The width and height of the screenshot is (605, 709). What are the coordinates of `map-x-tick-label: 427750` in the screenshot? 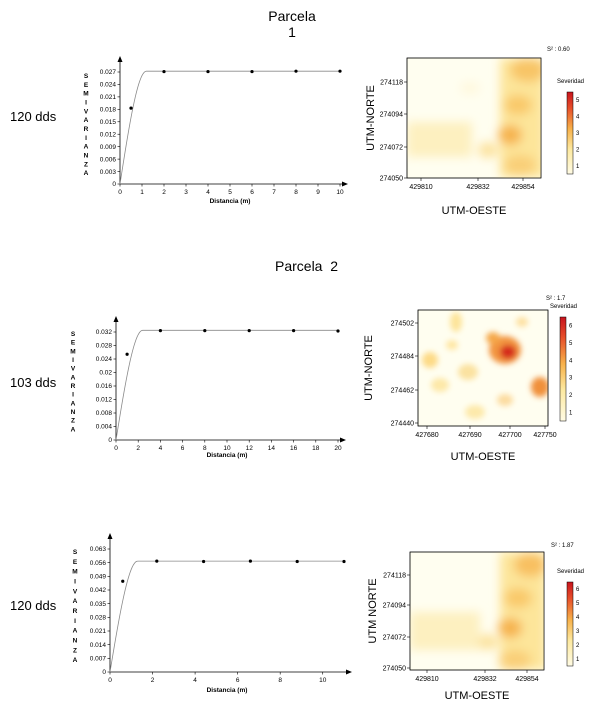 It's located at (544, 435).